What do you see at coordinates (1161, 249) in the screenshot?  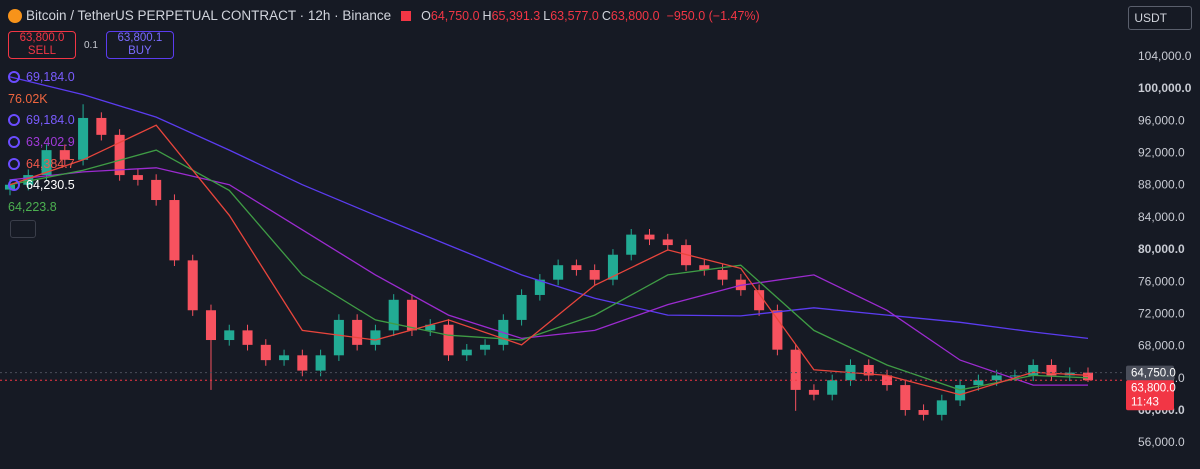 I see `y-tick-label: 80,000.0` at bounding box center [1161, 249].